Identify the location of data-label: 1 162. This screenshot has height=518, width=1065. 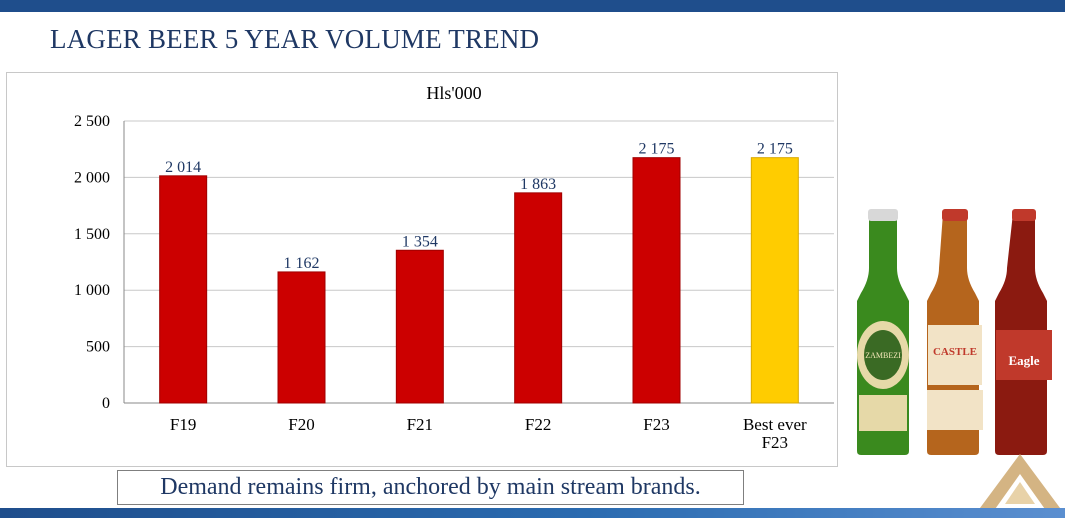
(302, 263).